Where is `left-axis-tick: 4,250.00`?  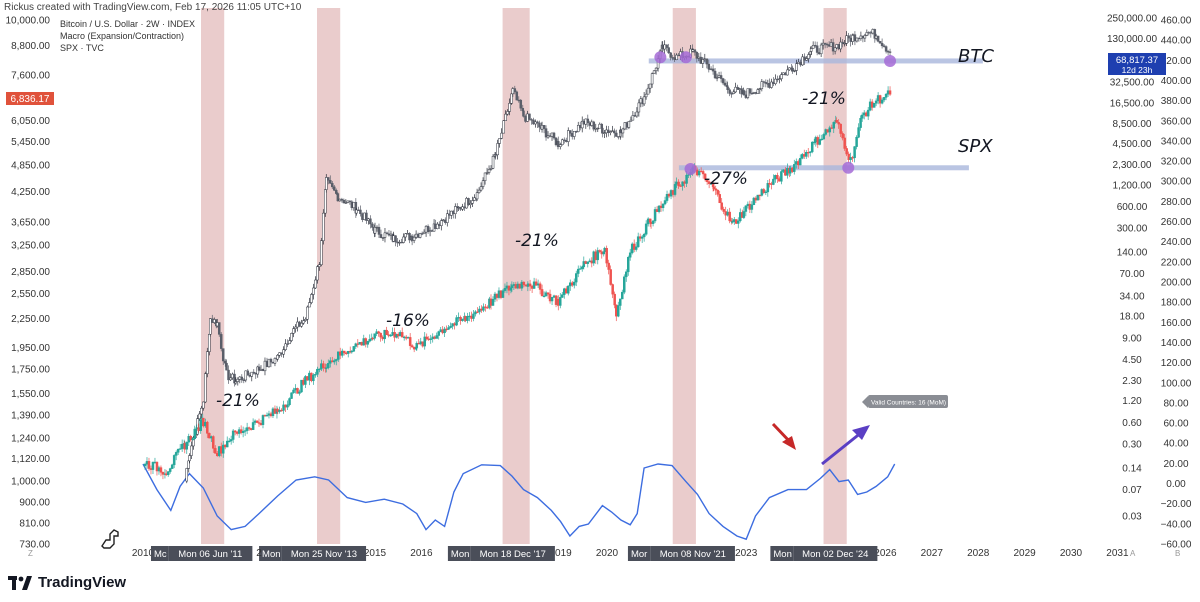
left-axis-tick: 4,250.00 is located at coordinates (30, 192).